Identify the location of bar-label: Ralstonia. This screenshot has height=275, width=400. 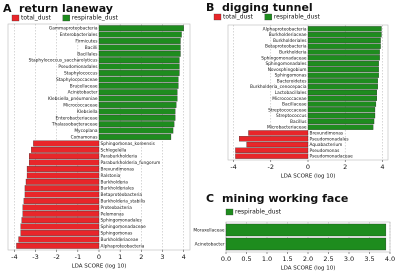
(111, 176).